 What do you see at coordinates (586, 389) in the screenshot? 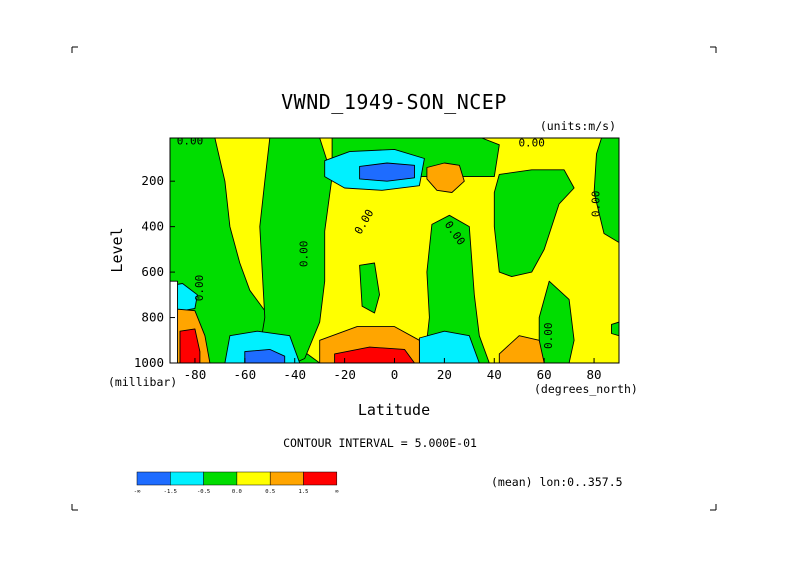
I see `x-unit-label: (degrees_north)` at bounding box center [586, 389].